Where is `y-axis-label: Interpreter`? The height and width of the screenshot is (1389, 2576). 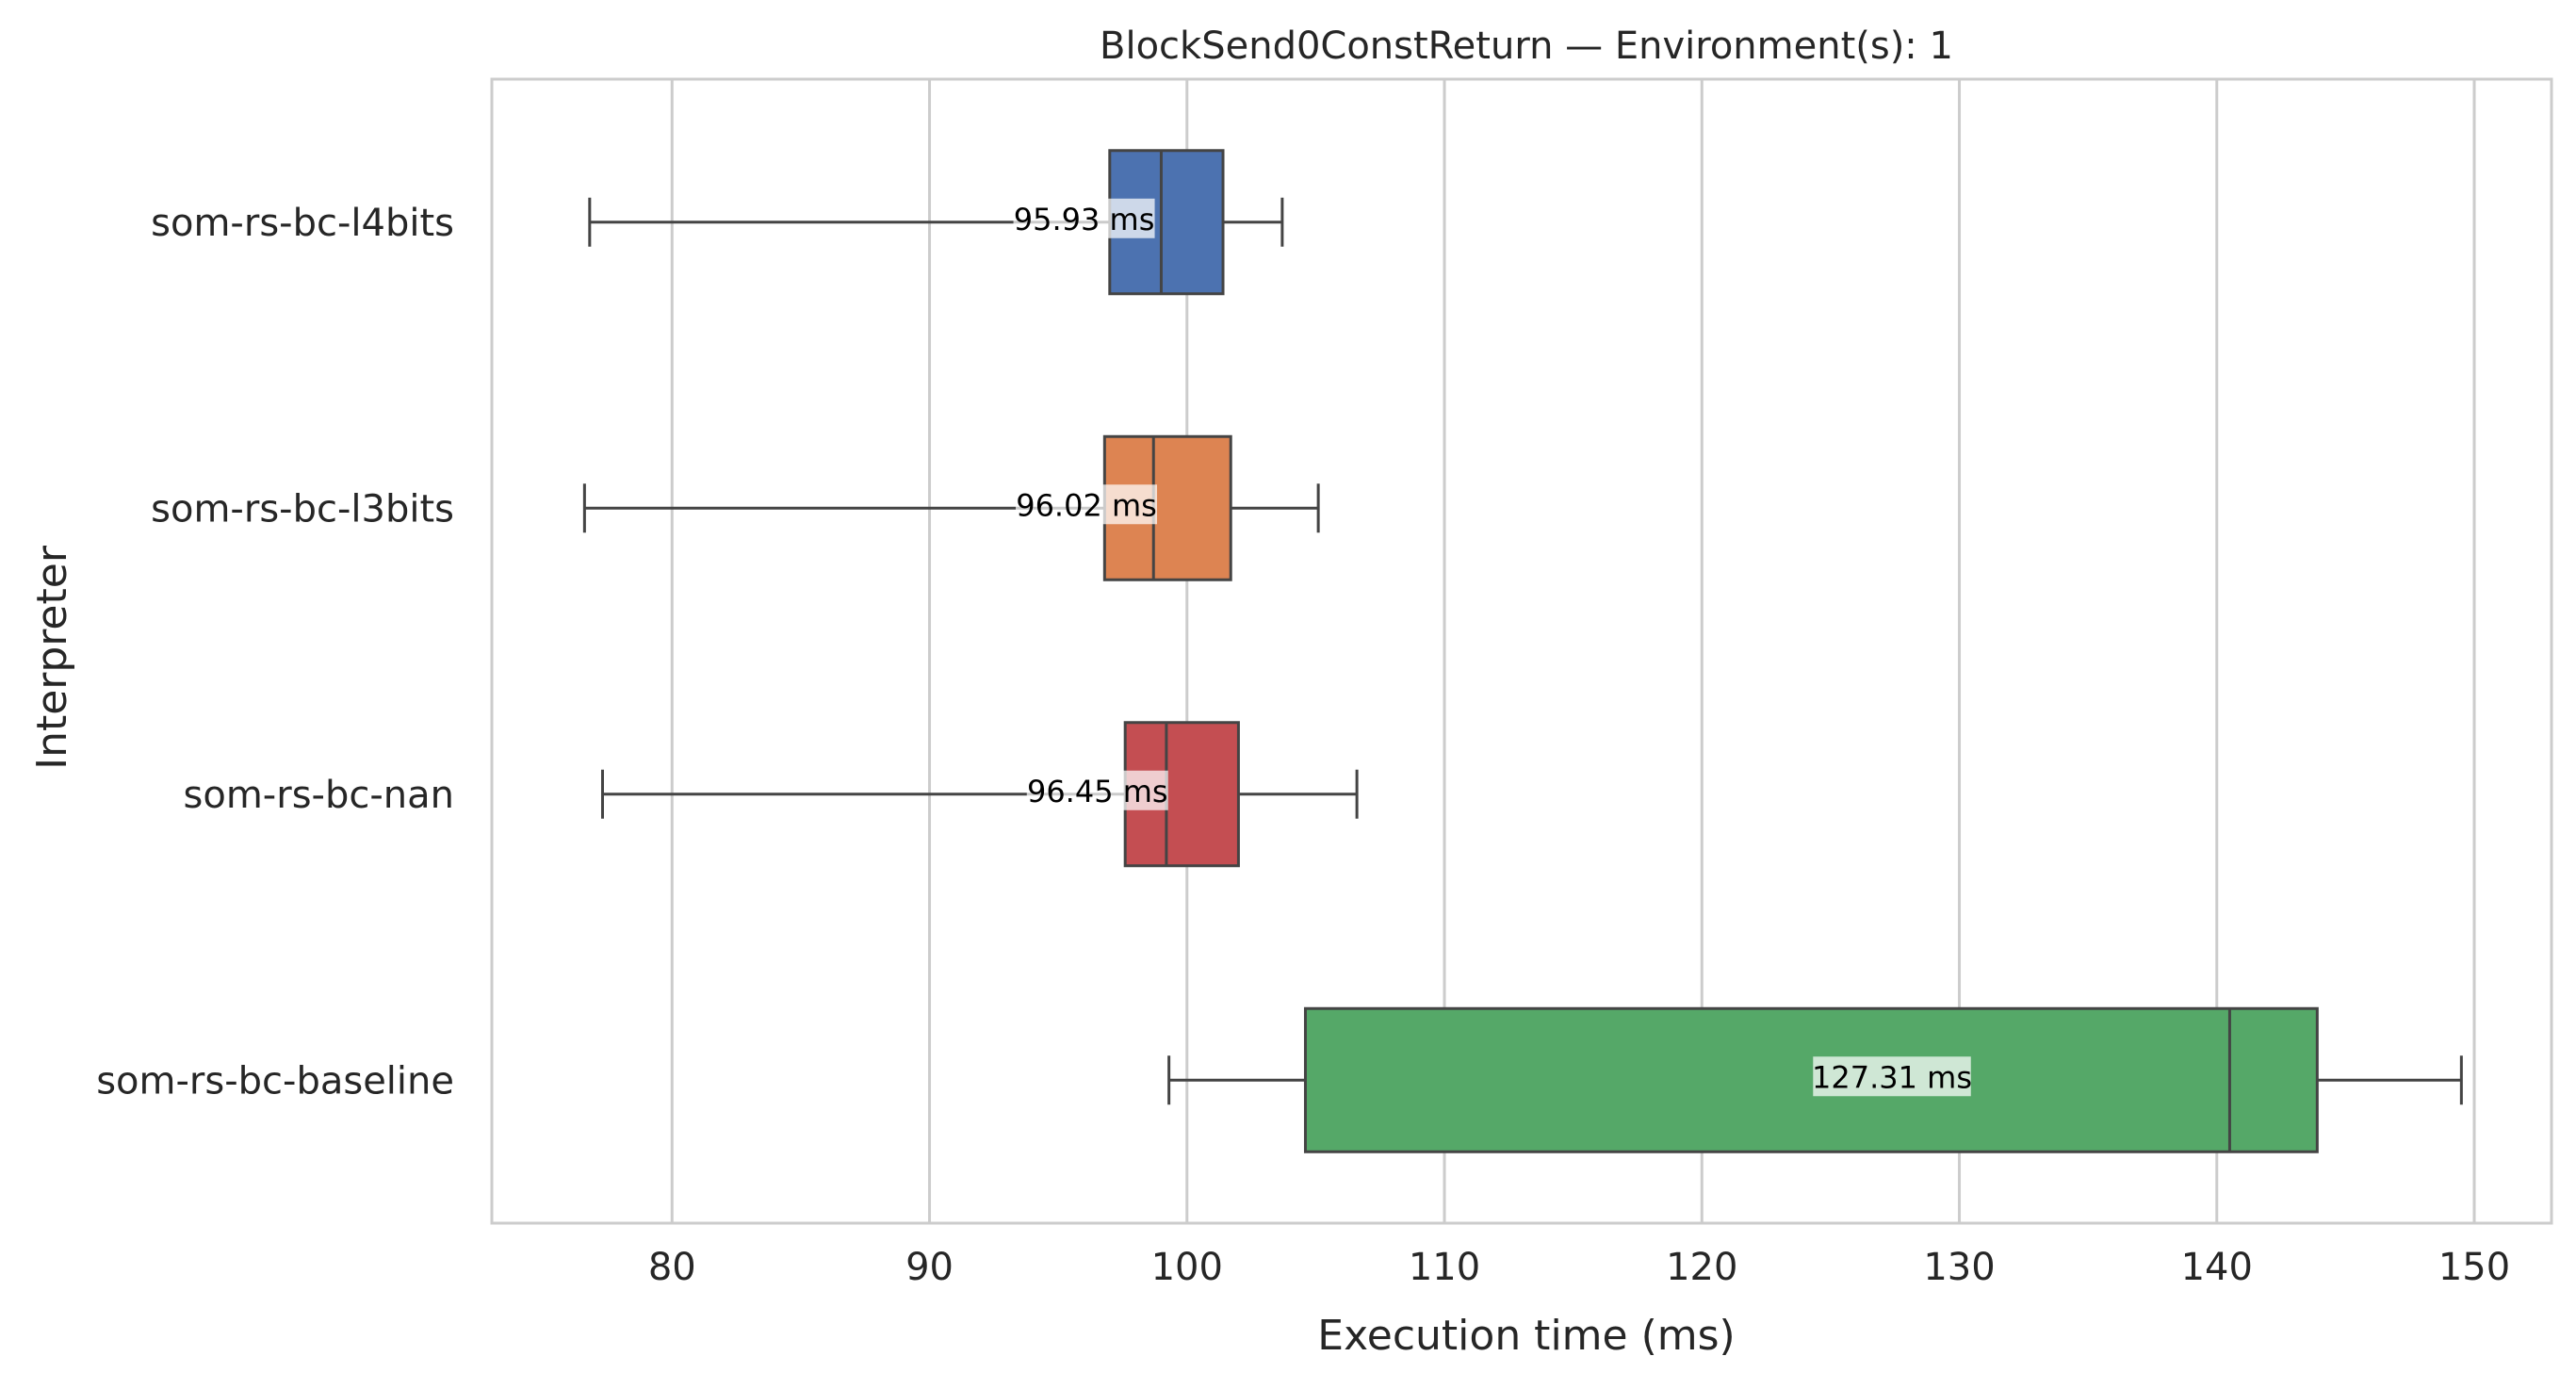
y-axis-label: Interpreter is located at coordinates (52, 658).